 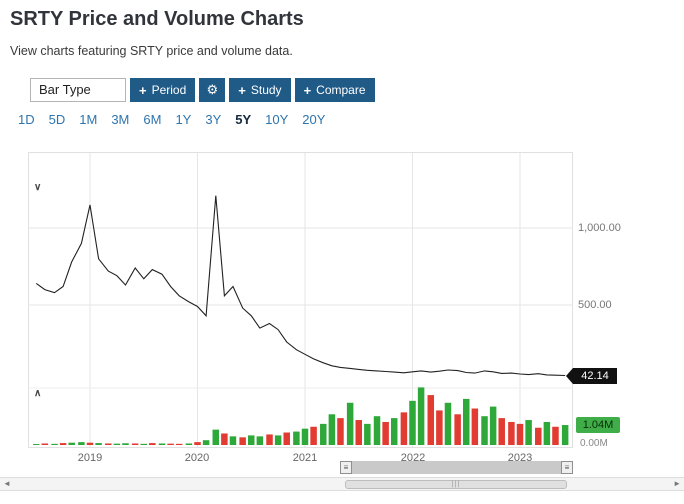 What do you see at coordinates (567, 467) in the screenshot?
I see `range-slider-right-handle: ≡` at bounding box center [567, 467].